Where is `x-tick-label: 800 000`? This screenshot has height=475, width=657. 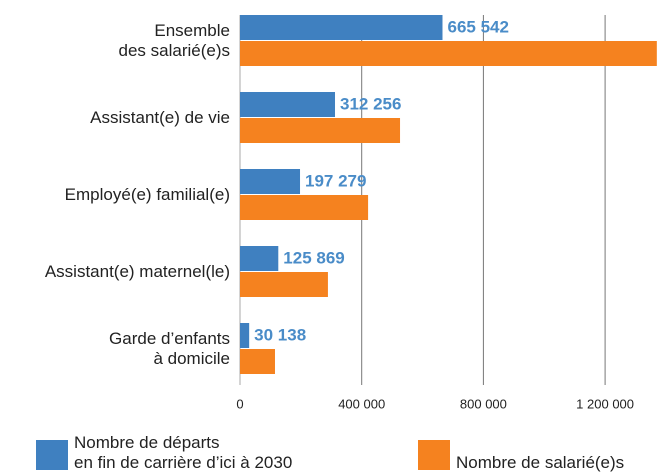 x-tick-label: 800 000 is located at coordinates (483, 403).